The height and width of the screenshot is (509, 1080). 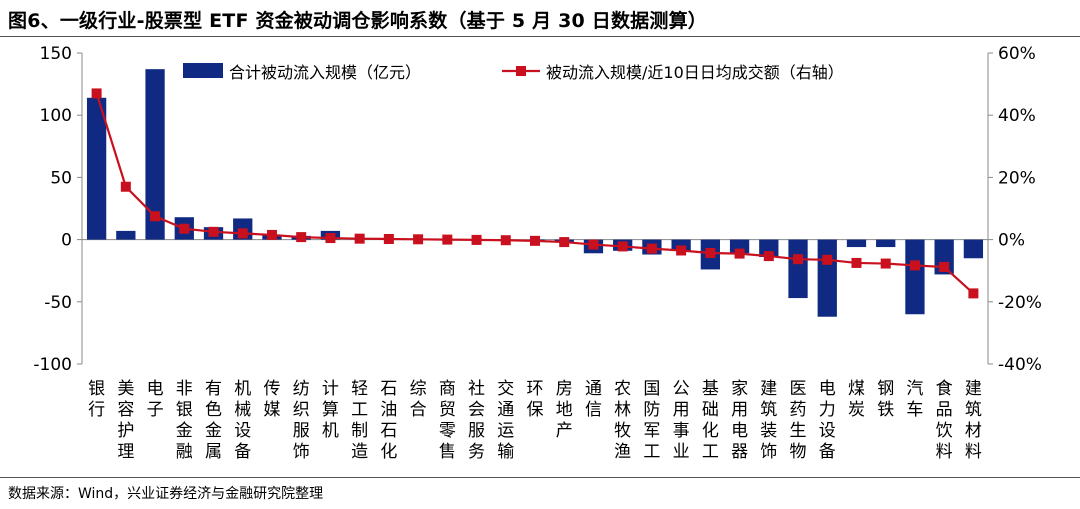 What do you see at coordinates (681, 250) in the screenshot?
I see `line-marker-公用事业` at bounding box center [681, 250].